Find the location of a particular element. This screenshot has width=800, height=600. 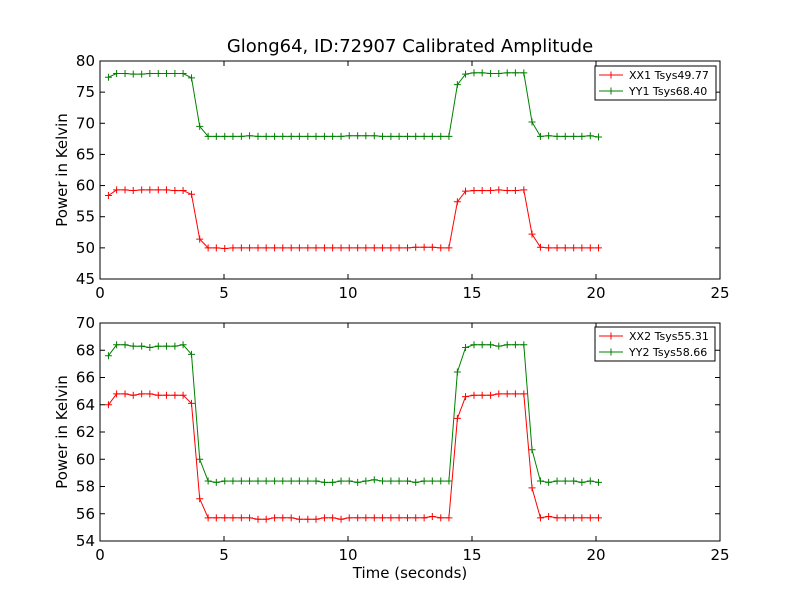

x-axis-label: Time (seconds) is located at coordinates (410, 573).